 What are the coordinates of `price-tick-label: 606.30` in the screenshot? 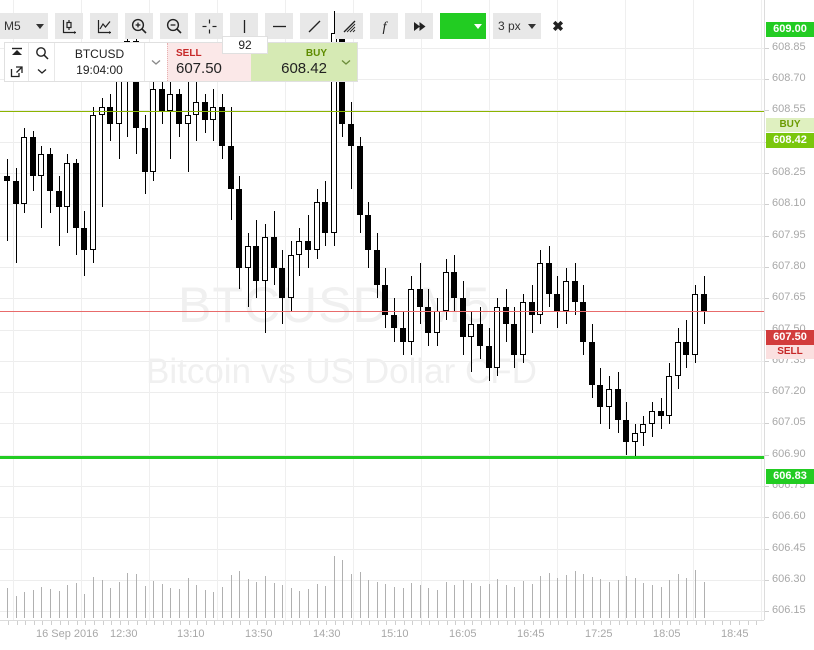 It's located at (789, 579).